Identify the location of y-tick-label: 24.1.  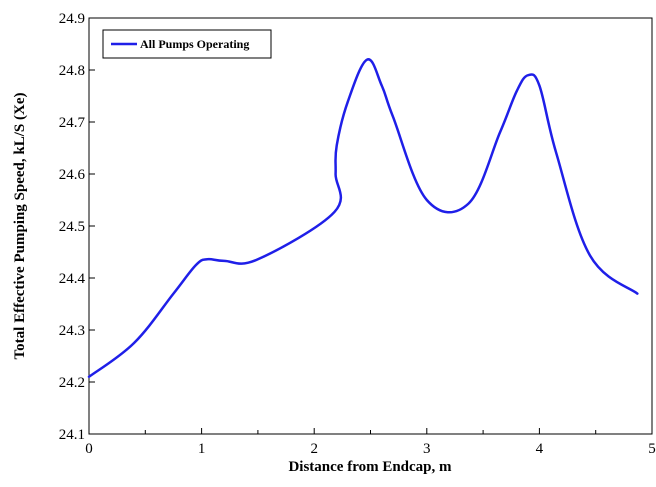
(72, 435).